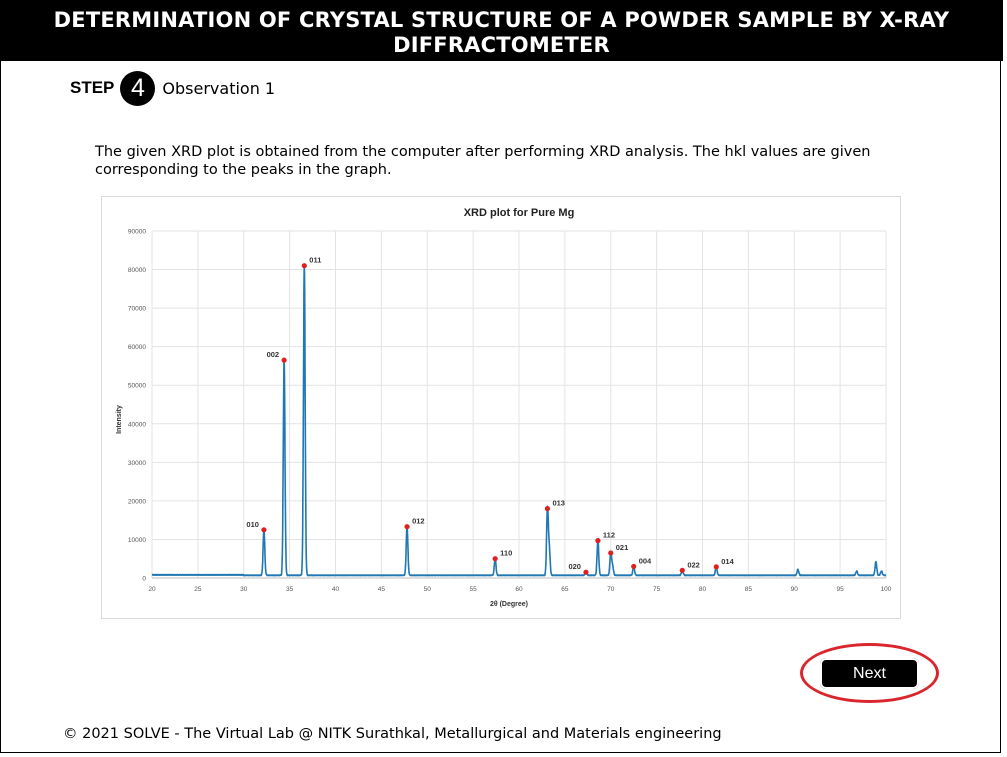 This screenshot has width=1007, height=757. I want to click on step-number-badge: 4, so click(138, 88).